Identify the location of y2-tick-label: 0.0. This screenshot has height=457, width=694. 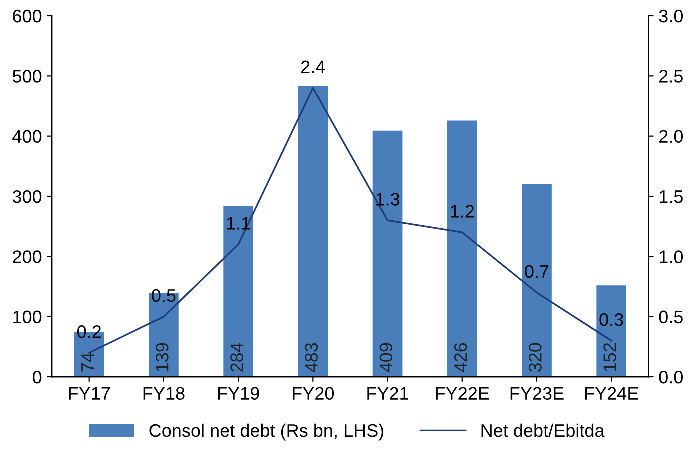
(671, 377).